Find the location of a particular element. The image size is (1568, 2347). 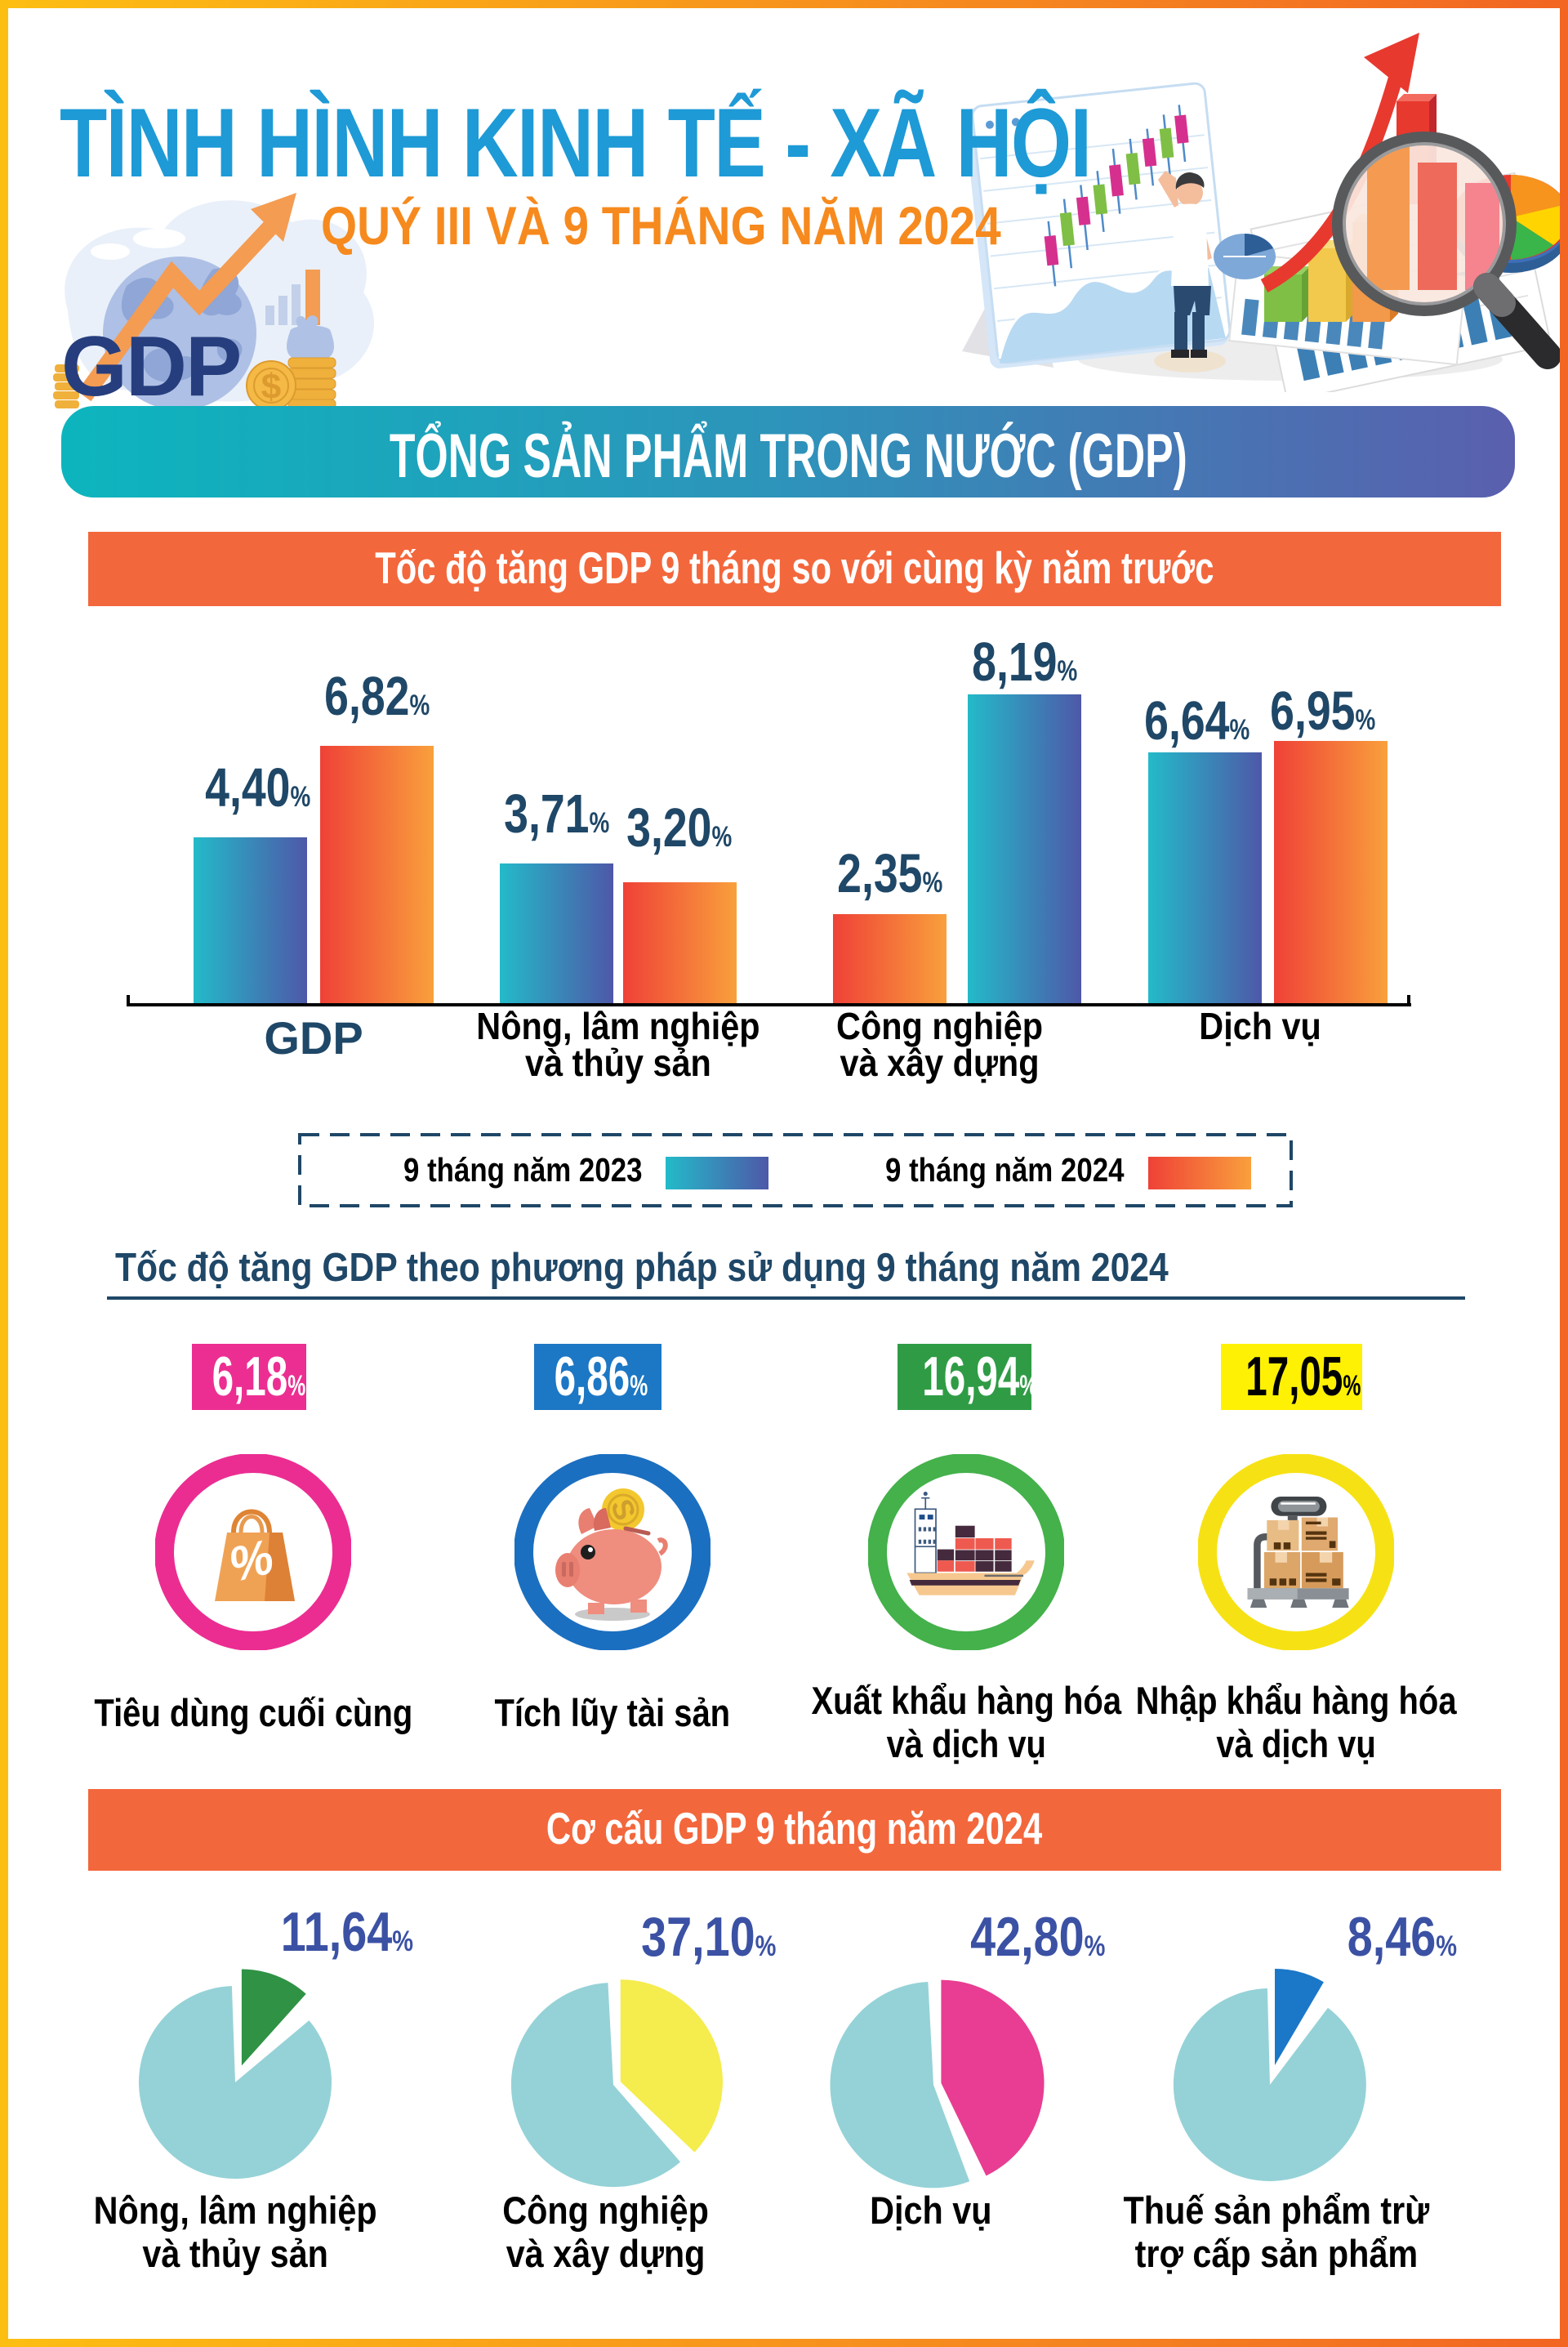

svg-text: GDP is located at coordinates (150, 365).